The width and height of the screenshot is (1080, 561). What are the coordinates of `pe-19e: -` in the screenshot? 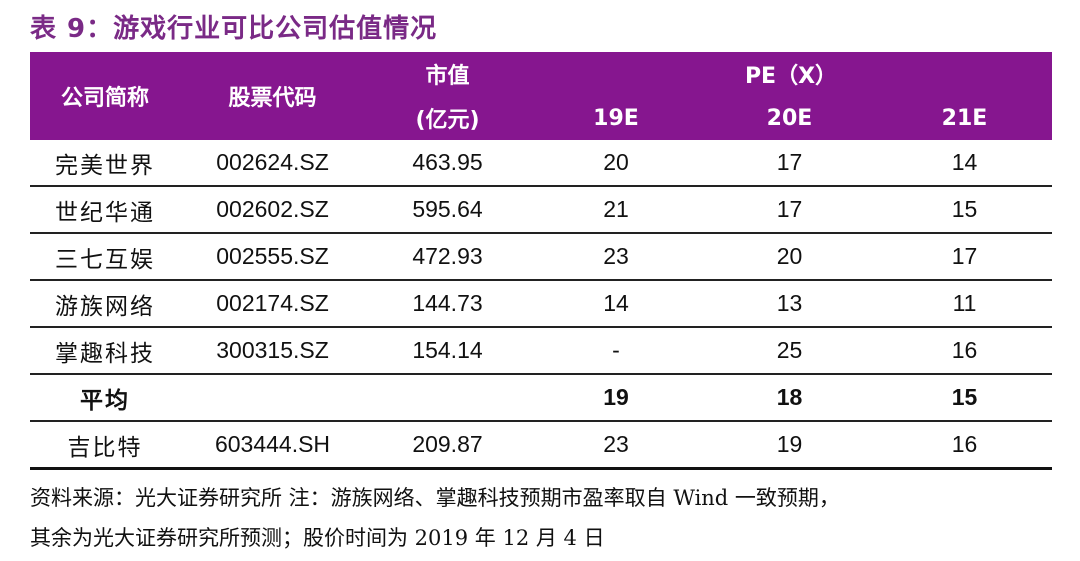 It's located at (616, 351).